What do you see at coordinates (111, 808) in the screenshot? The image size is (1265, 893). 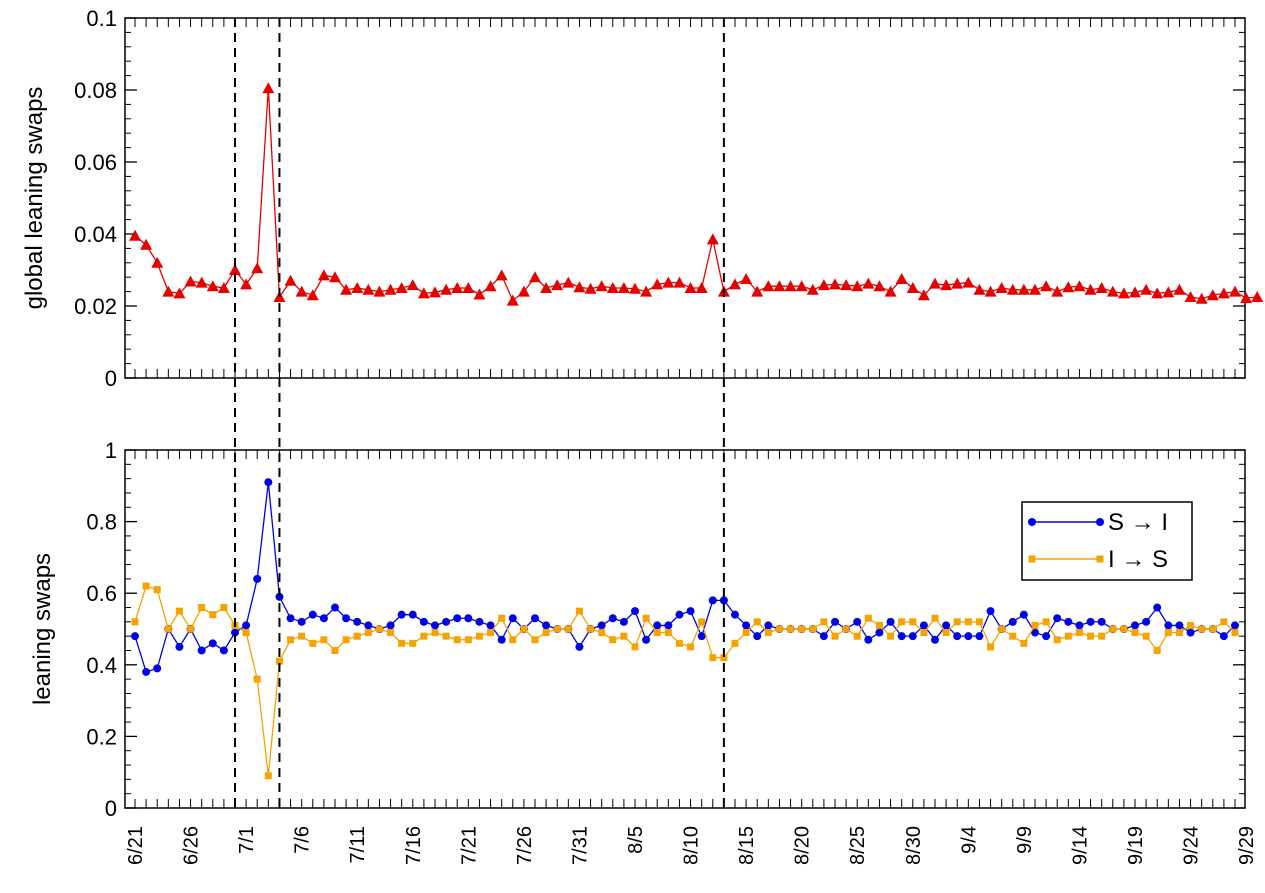 I see `bottom-y-tick-label: 0` at bounding box center [111, 808].